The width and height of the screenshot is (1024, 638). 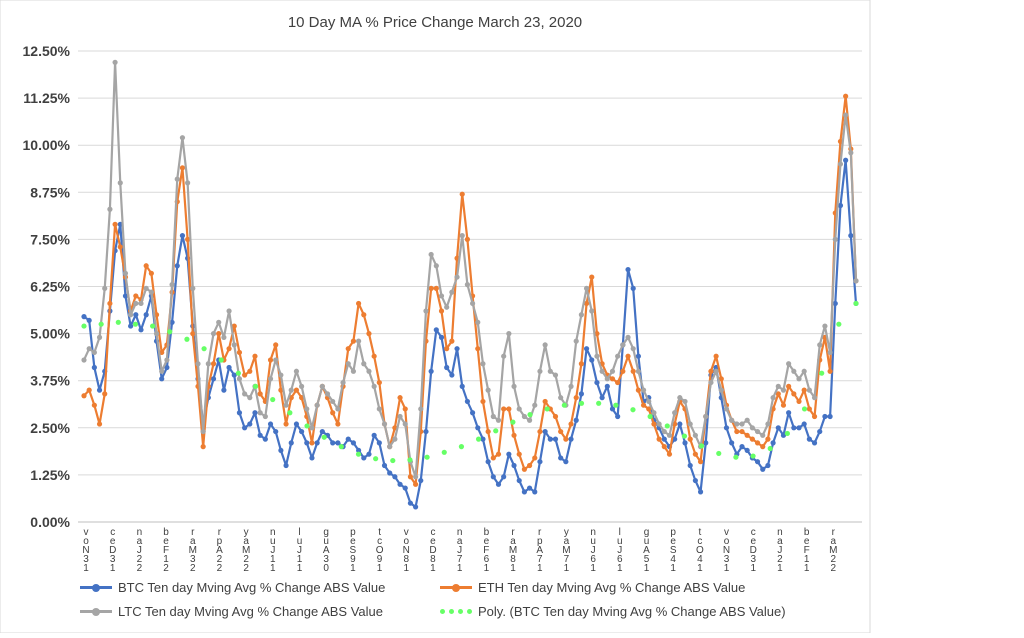 What do you see at coordinates (433, 559) in the screenshot?
I see `x-tick-label: 8` at bounding box center [433, 559].